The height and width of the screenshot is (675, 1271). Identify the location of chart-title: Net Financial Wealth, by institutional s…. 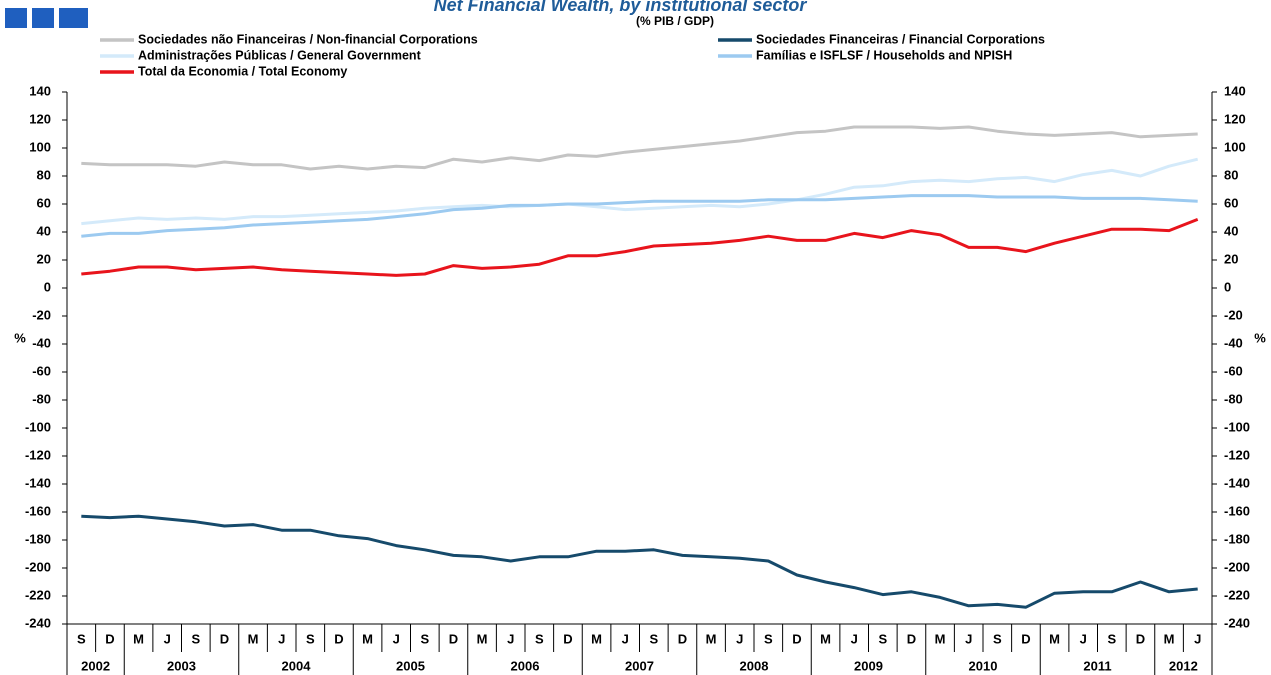
(621, 7).